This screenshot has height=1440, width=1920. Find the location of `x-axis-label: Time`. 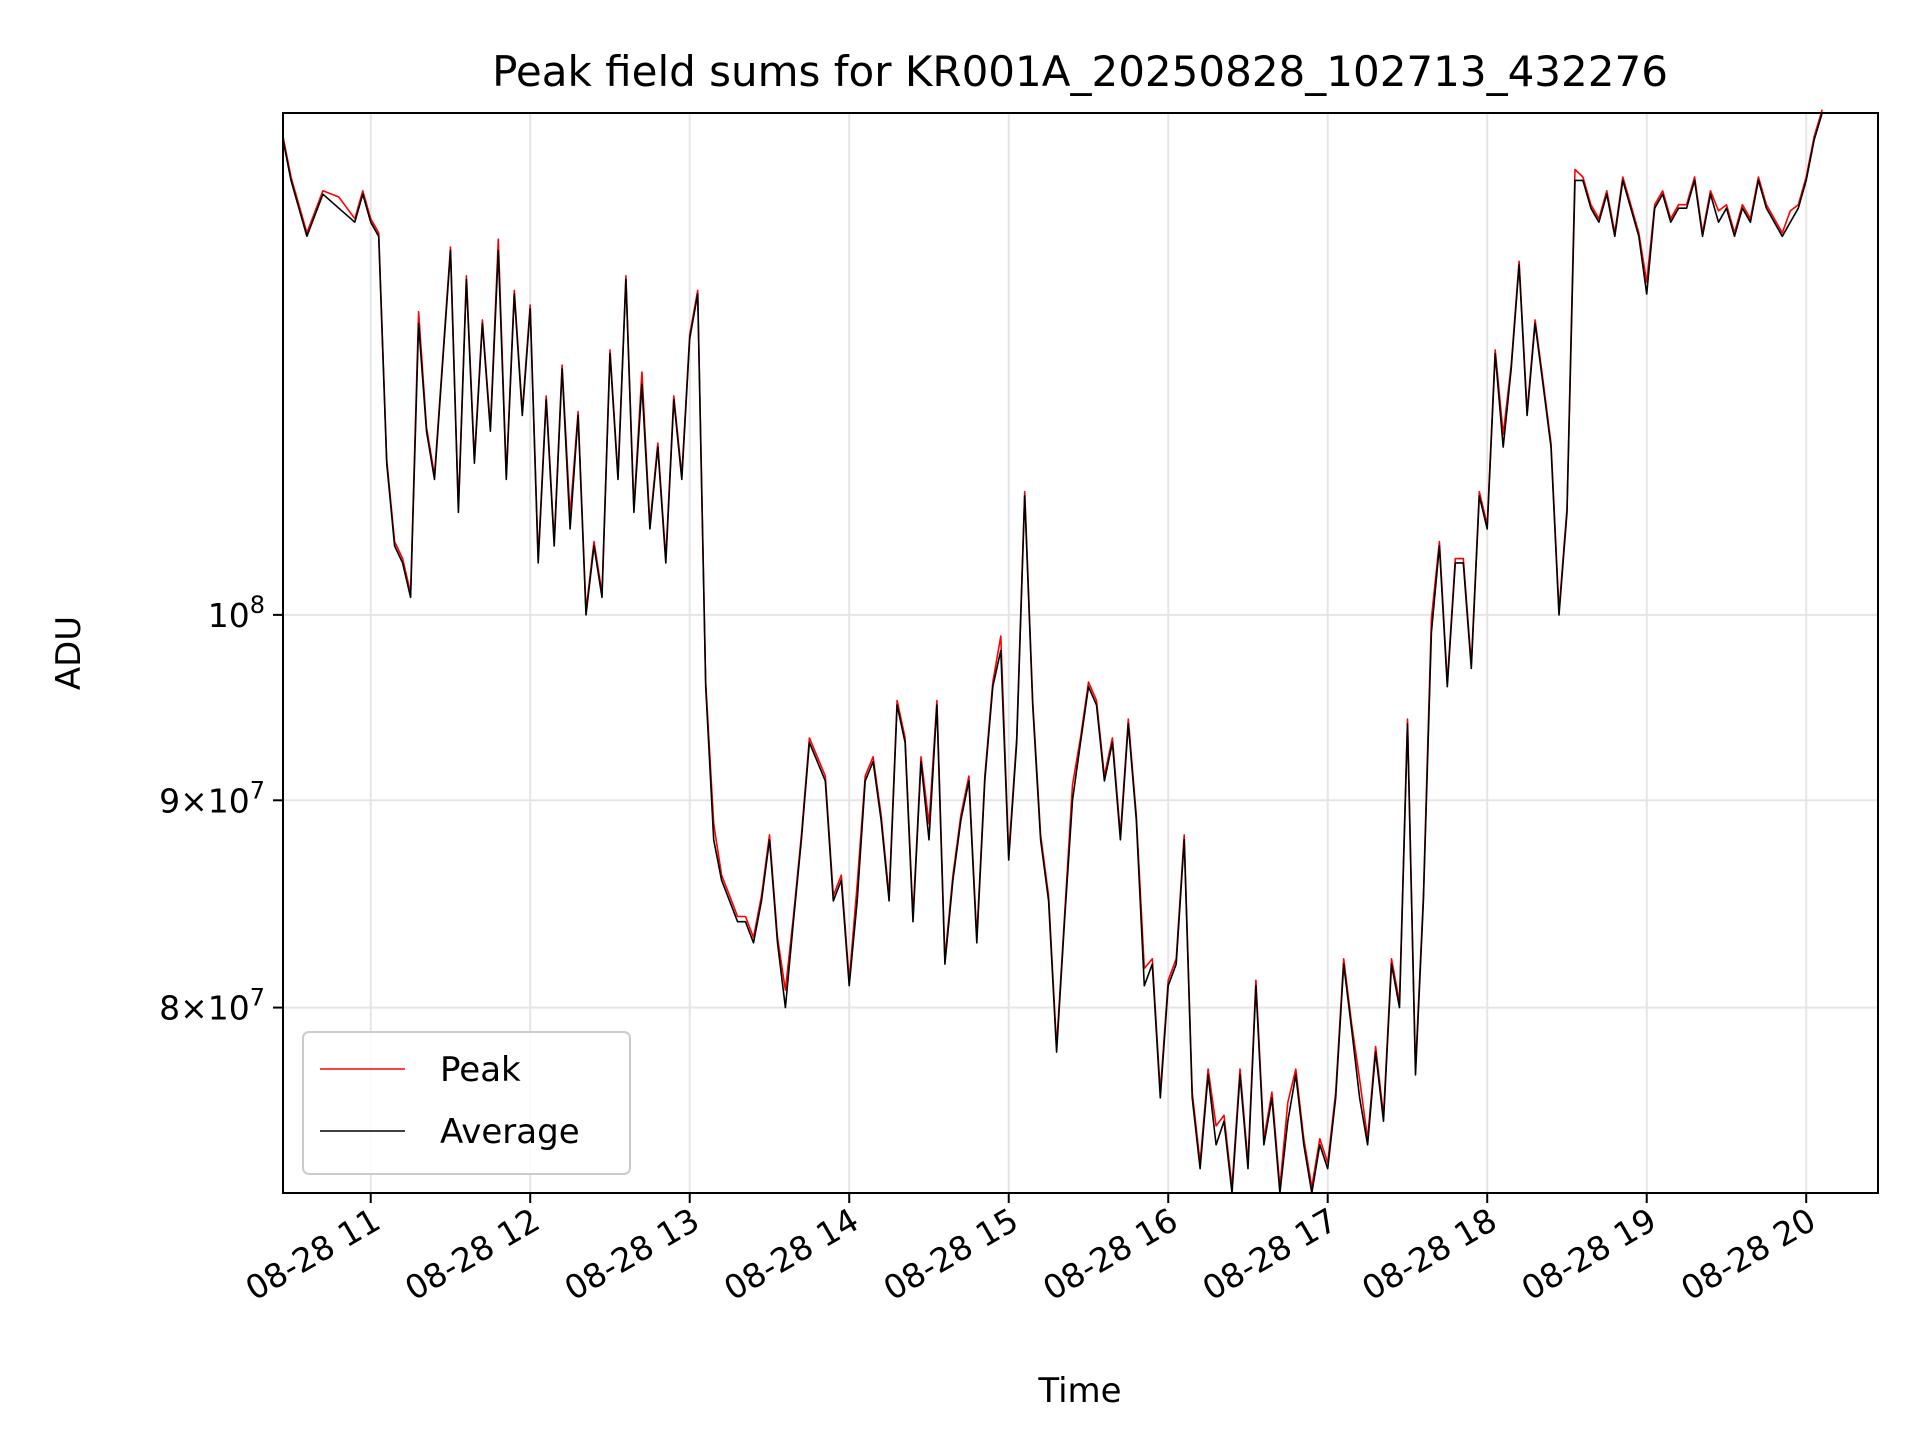

x-axis-label: Time is located at coordinates (1079, 1391).